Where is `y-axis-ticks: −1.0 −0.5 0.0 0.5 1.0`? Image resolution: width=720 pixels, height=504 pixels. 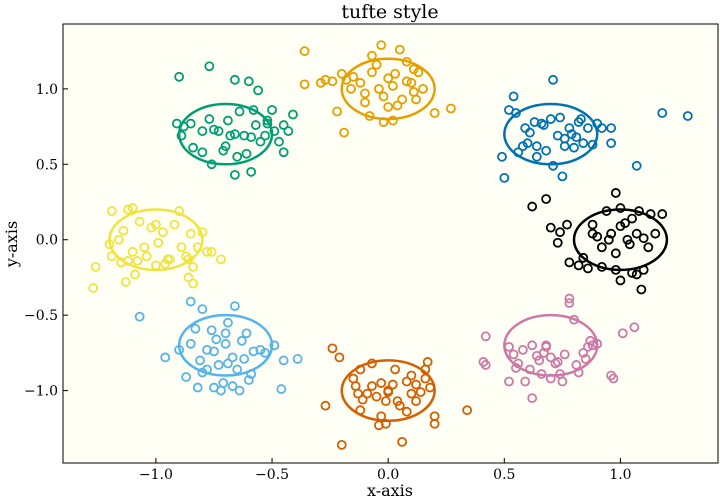 y-axis-ticks: −1.0 −0.5 0.0 0.5 1.0 is located at coordinates (46, 241).